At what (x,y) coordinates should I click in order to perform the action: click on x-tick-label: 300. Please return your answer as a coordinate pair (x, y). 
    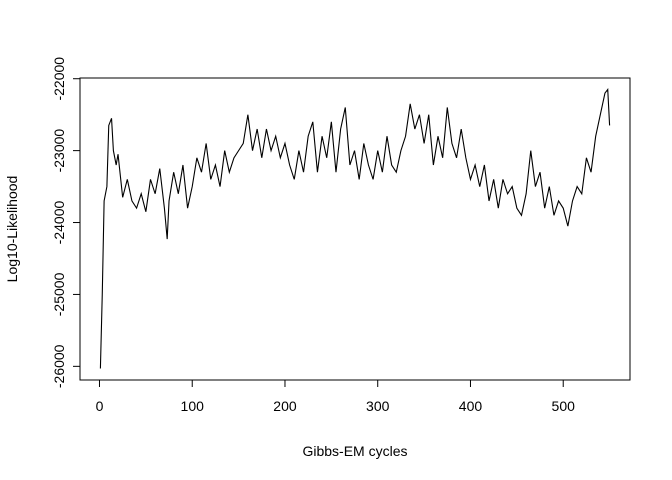
    Looking at the image, I should click on (378, 406).